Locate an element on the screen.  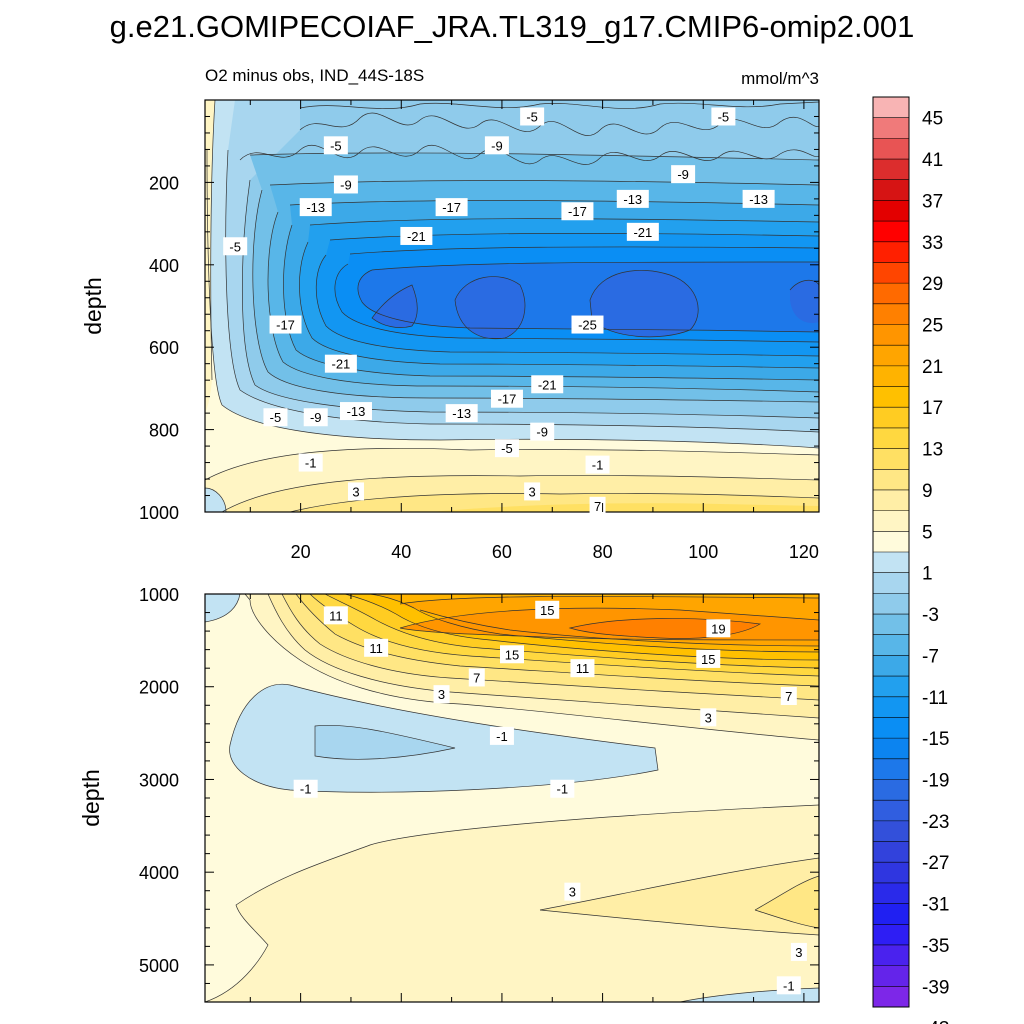
upper-contour-label-text: -9 is located at coordinates (316, 417).